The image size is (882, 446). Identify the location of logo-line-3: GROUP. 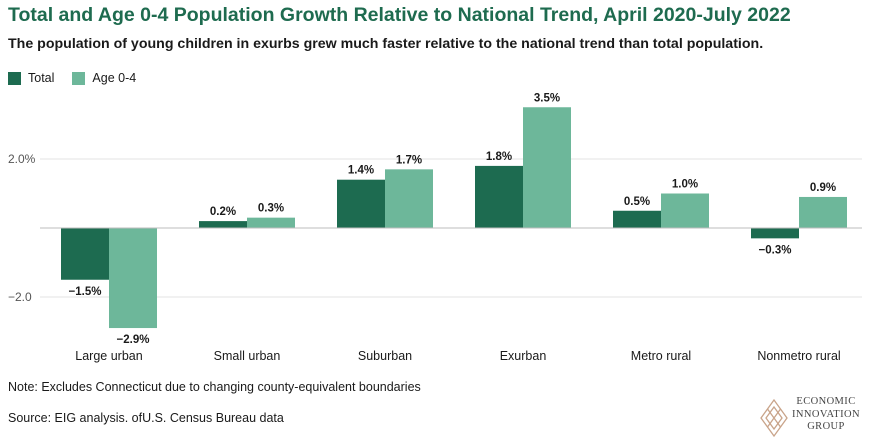
(826, 426).